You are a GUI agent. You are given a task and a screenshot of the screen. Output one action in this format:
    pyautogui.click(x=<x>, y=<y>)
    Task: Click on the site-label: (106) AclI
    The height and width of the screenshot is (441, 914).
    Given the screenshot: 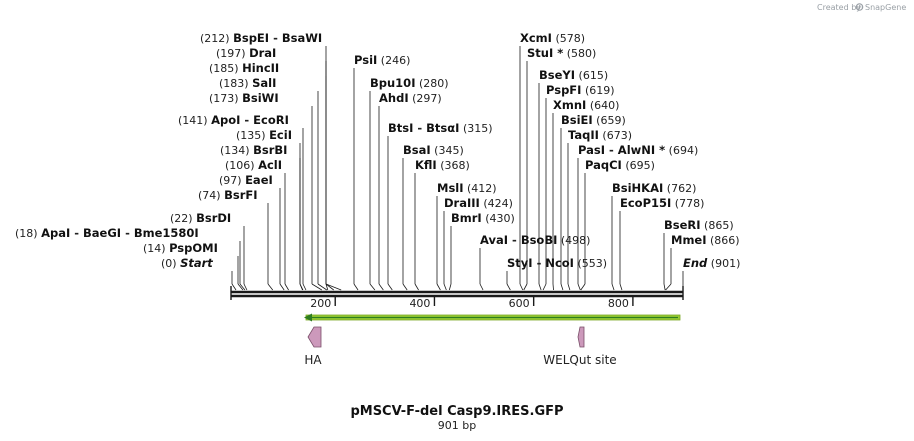 What is the action you would take?
    pyautogui.click(x=253, y=165)
    